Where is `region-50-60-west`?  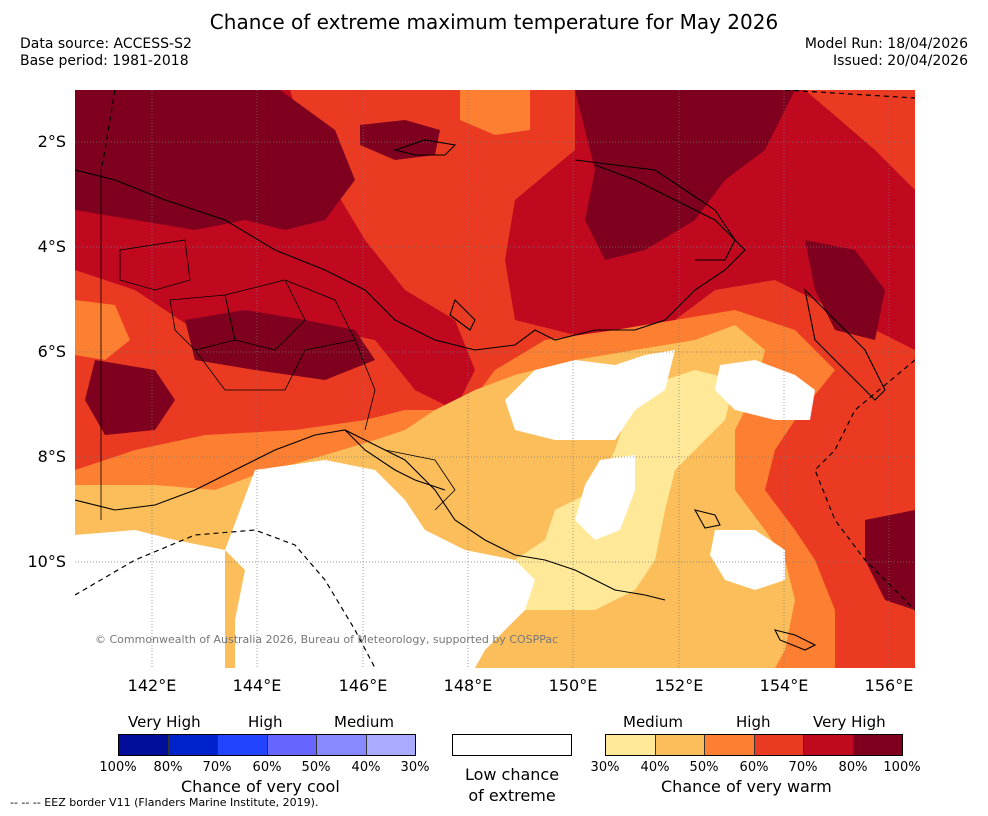
region-50-60-west is located at coordinates (102, 330).